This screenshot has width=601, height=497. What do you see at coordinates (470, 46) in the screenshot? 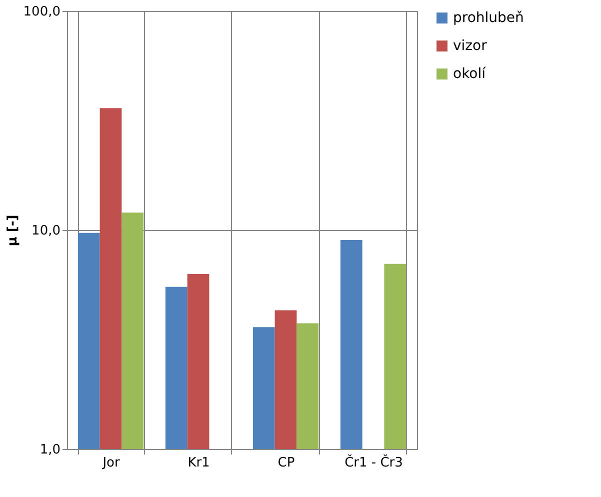
I see `legend-label: vizor` at bounding box center [470, 46].